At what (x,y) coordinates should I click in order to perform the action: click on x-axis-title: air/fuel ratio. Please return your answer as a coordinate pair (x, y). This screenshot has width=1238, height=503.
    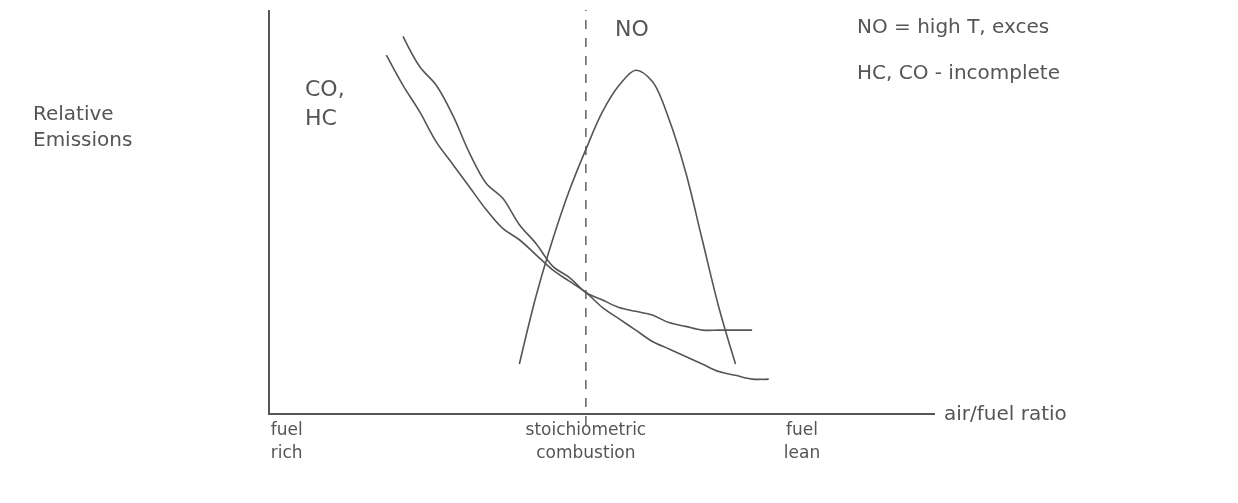
    Looking at the image, I should click on (1005, 413).